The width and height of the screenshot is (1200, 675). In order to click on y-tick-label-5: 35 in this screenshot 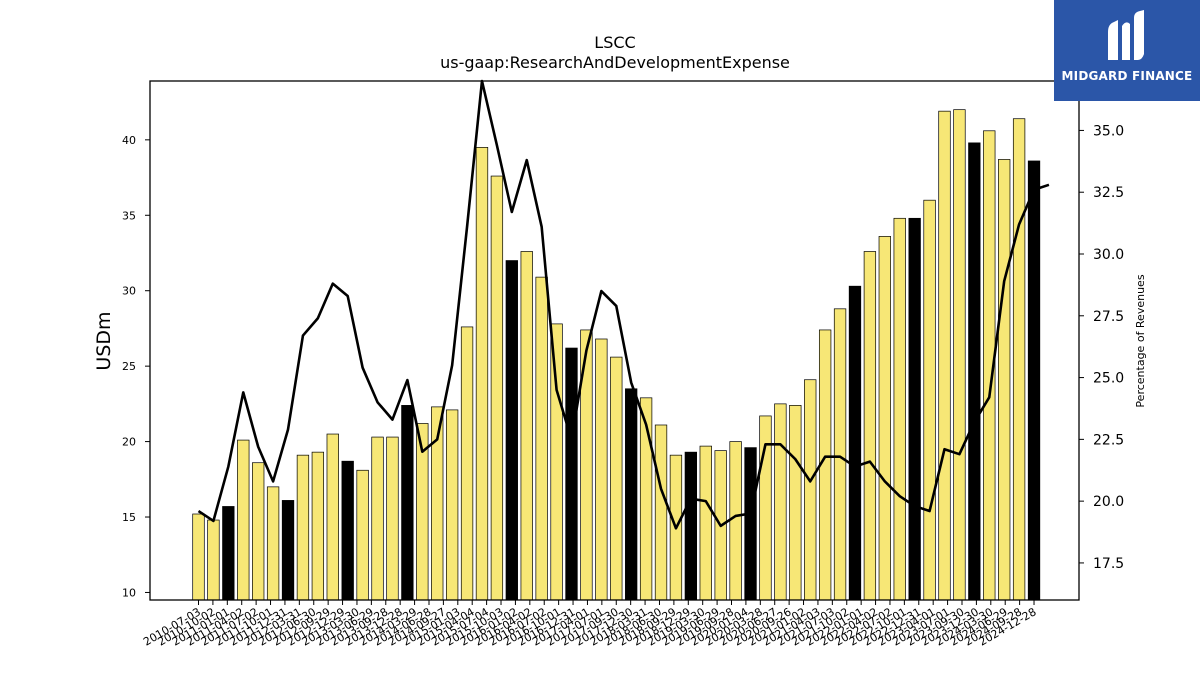, I will do `click(129, 215)`.